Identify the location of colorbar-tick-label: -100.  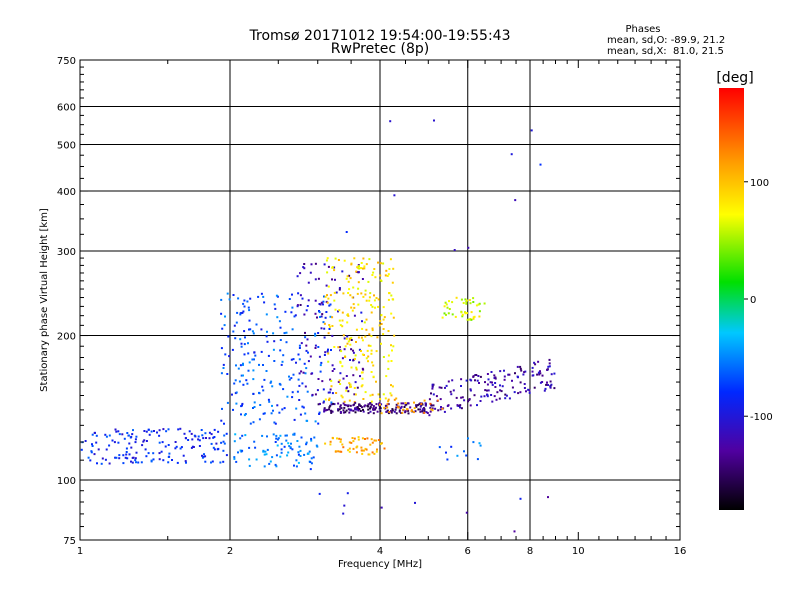
(761, 417).